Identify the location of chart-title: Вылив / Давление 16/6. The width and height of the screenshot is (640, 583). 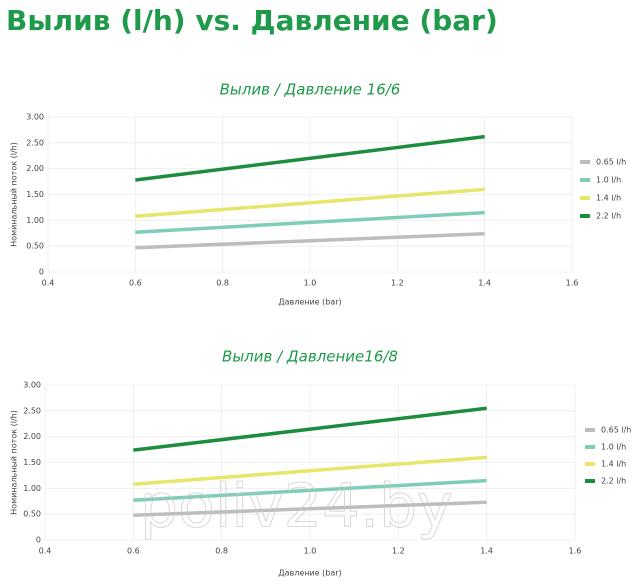
(310, 90).